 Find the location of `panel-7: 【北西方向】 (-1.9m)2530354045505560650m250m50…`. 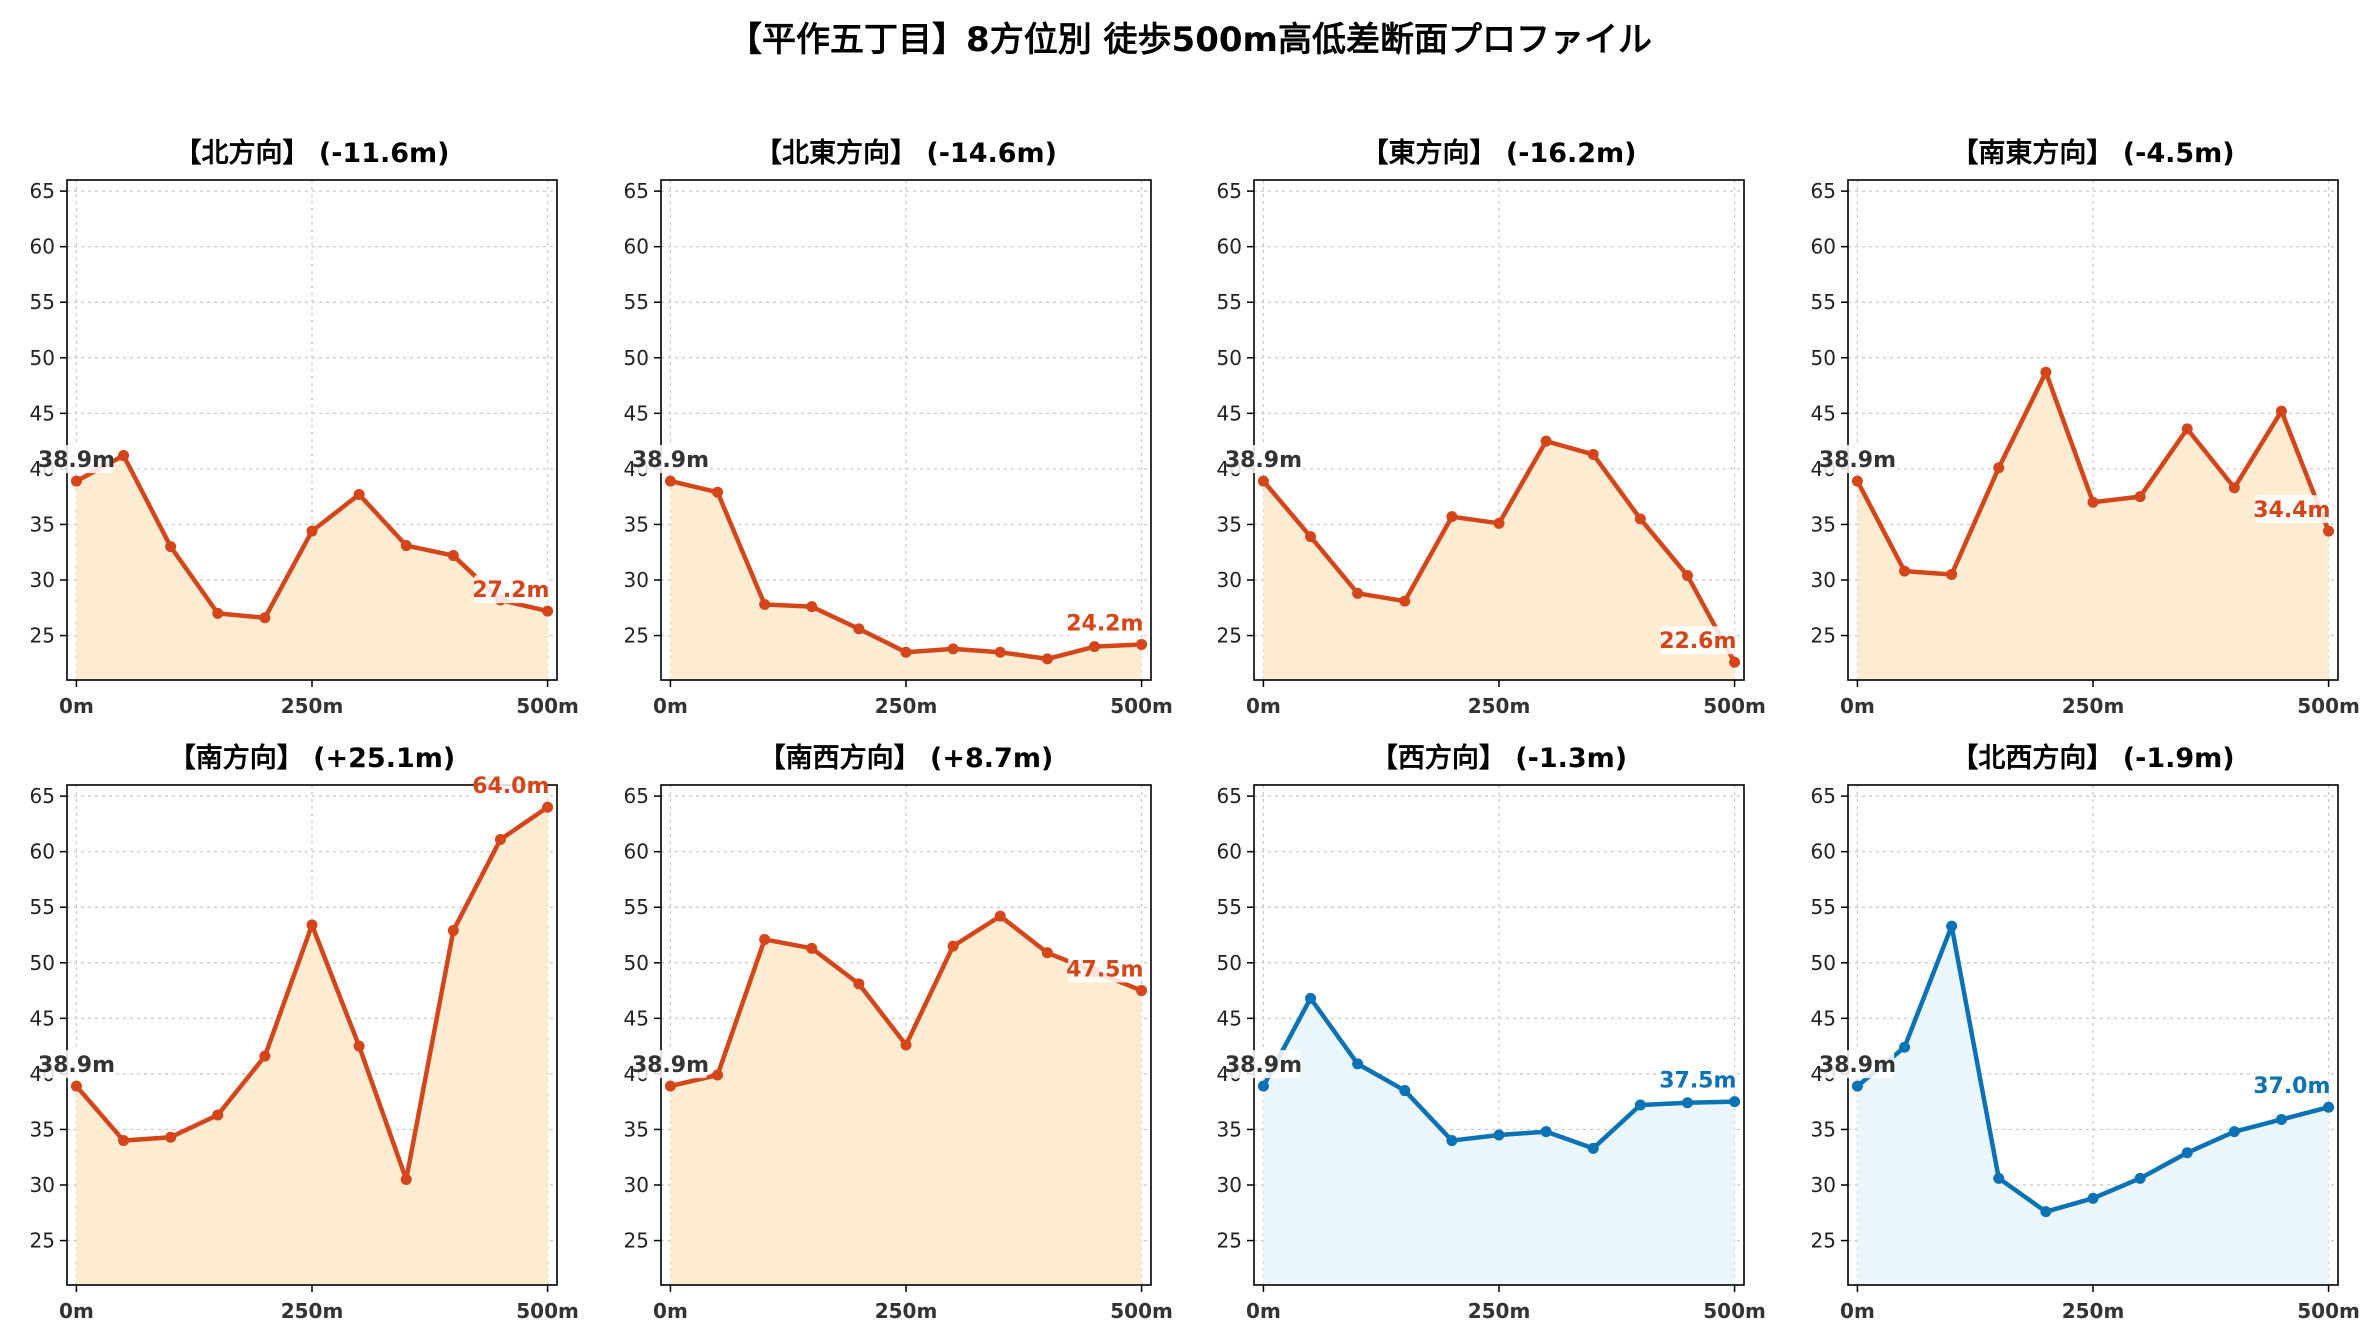

panel-7: 【北西方向】 (-1.9m)2530354045505560650m250m50… is located at coordinates (2085, 1032).